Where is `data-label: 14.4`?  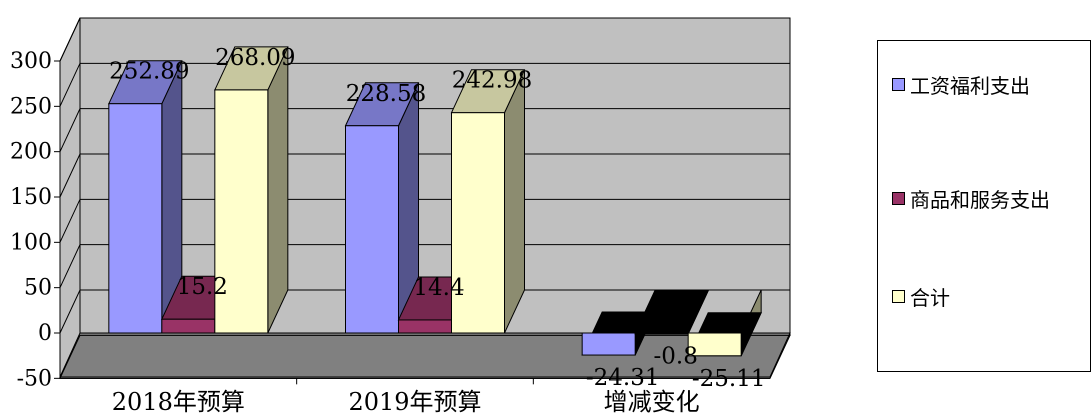
data-label: 14.4 is located at coordinates (438, 288).